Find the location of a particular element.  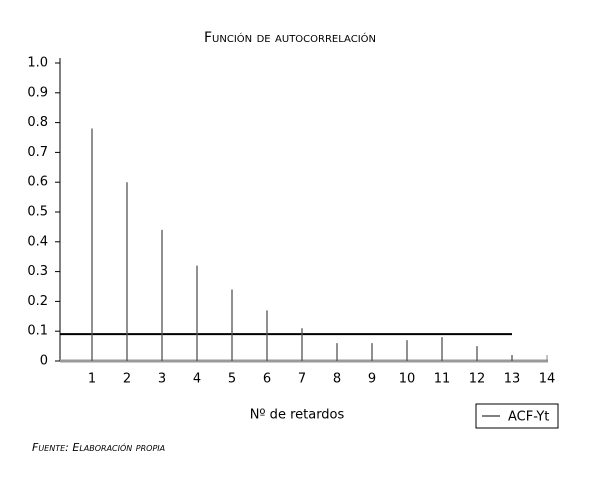

chart-title: Función de autocorrelación is located at coordinates (290, 38).